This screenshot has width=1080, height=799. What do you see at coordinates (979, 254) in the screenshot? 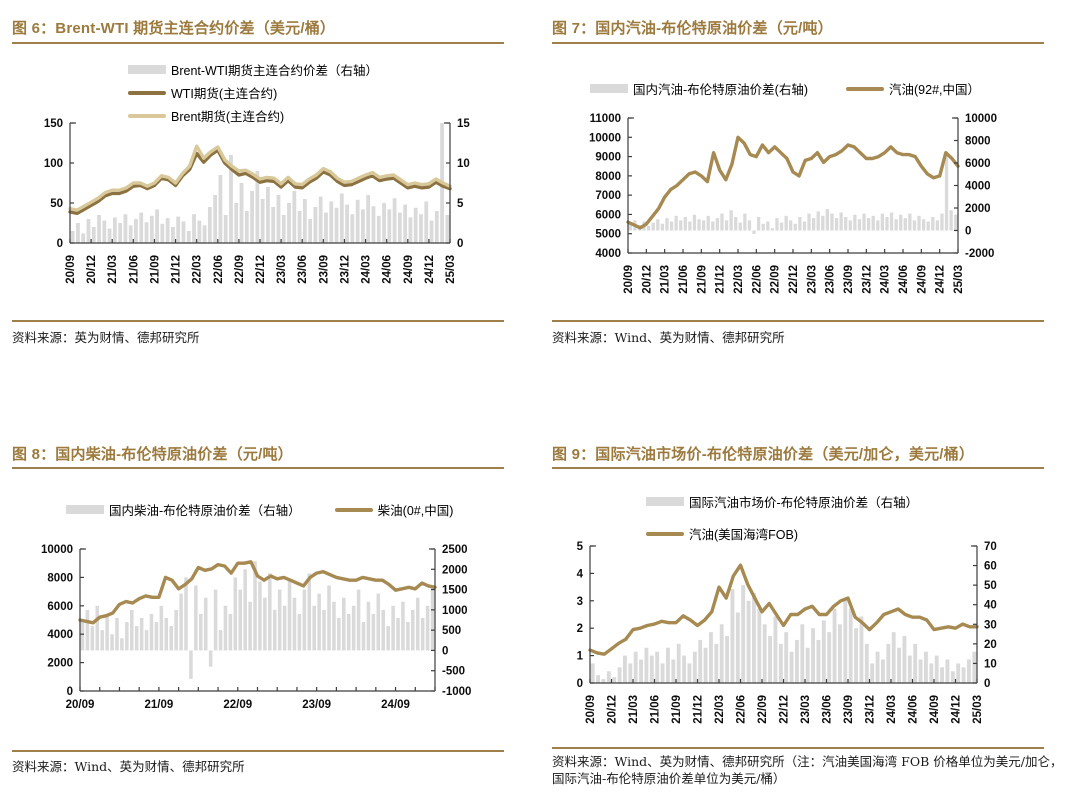
I see `right-axis-label: -2000` at bounding box center [979, 254].